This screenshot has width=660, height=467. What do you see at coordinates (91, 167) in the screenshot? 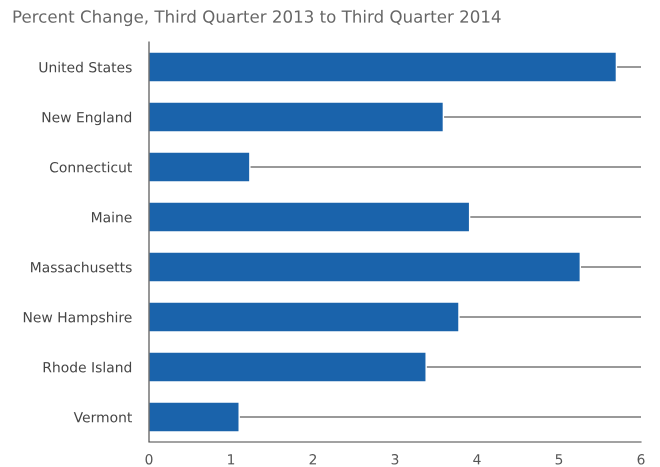
I see `y-tick-label: Connecticut` at bounding box center [91, 167].